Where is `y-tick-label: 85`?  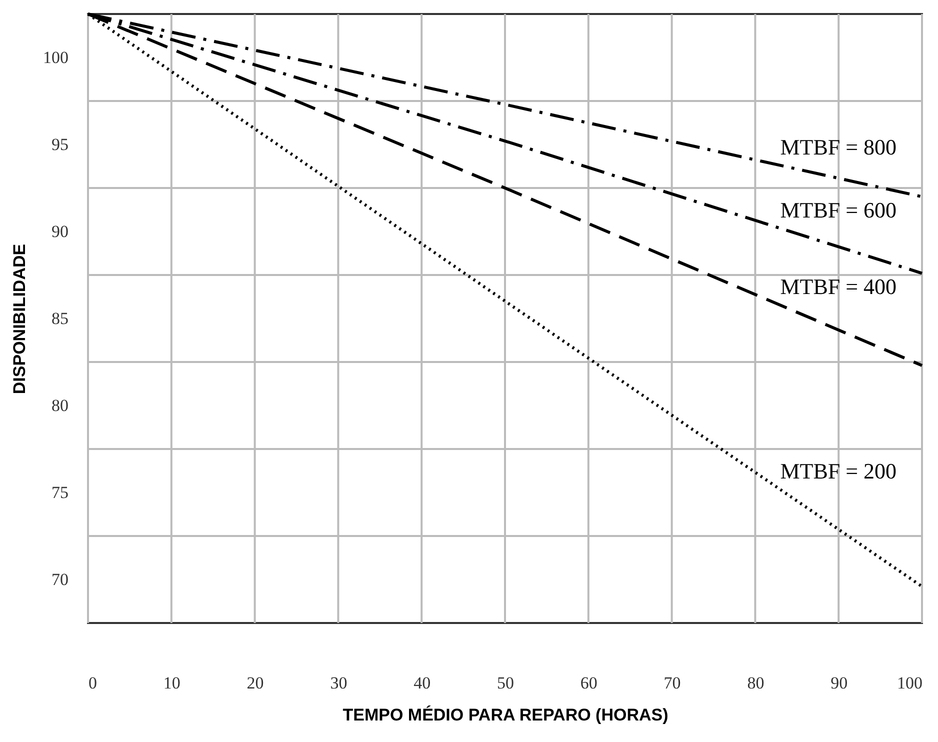 y-tick-label: 85 is located at coordinates (60, 318).